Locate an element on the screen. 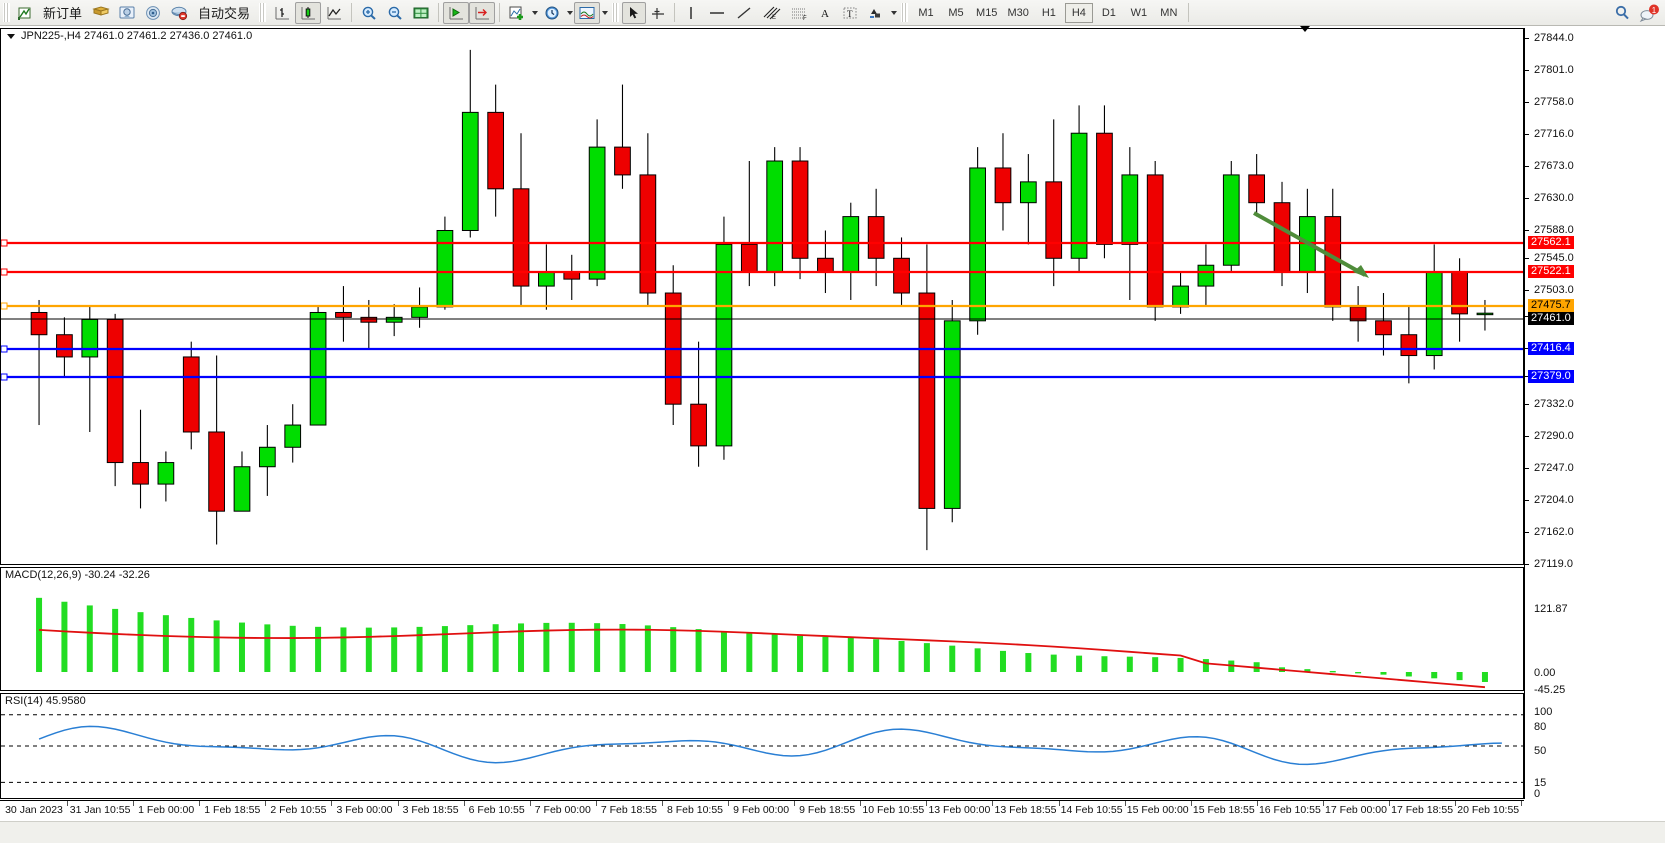 The image size is (1665, 843). book-icon is located at coordinates (101, 13).